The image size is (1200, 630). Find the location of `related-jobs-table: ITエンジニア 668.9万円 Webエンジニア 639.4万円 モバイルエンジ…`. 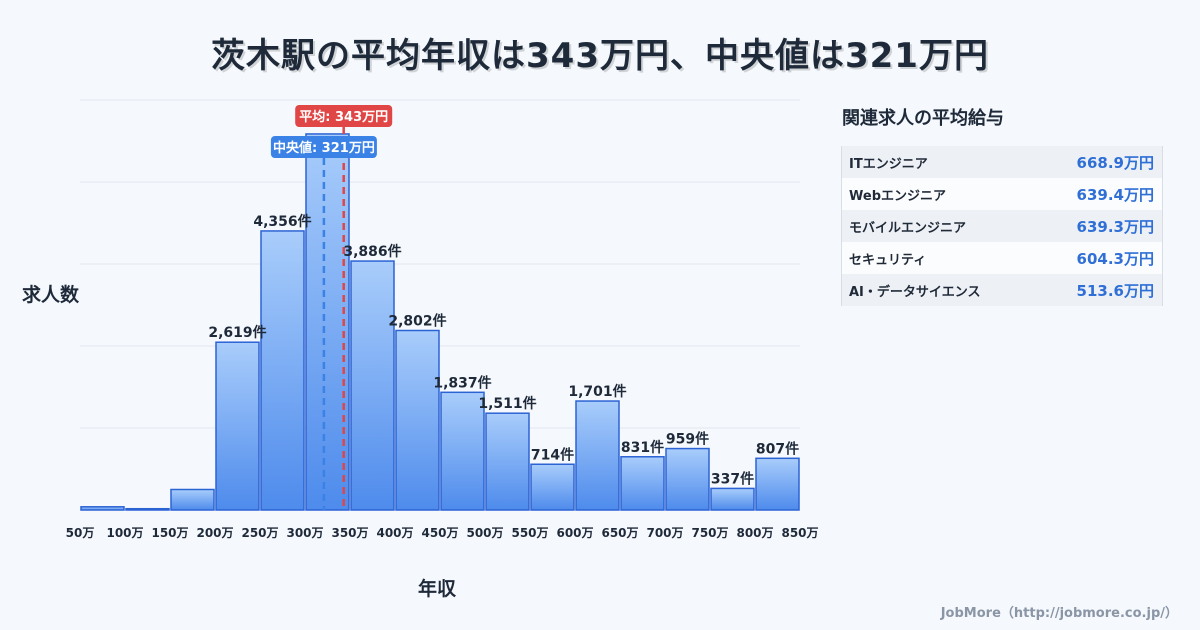

related-jobs-table: ITエンジニア 668.9万円 Webエンジニア 639.4万円 モバイルエンジ… is located at coordinates (1002, 226).